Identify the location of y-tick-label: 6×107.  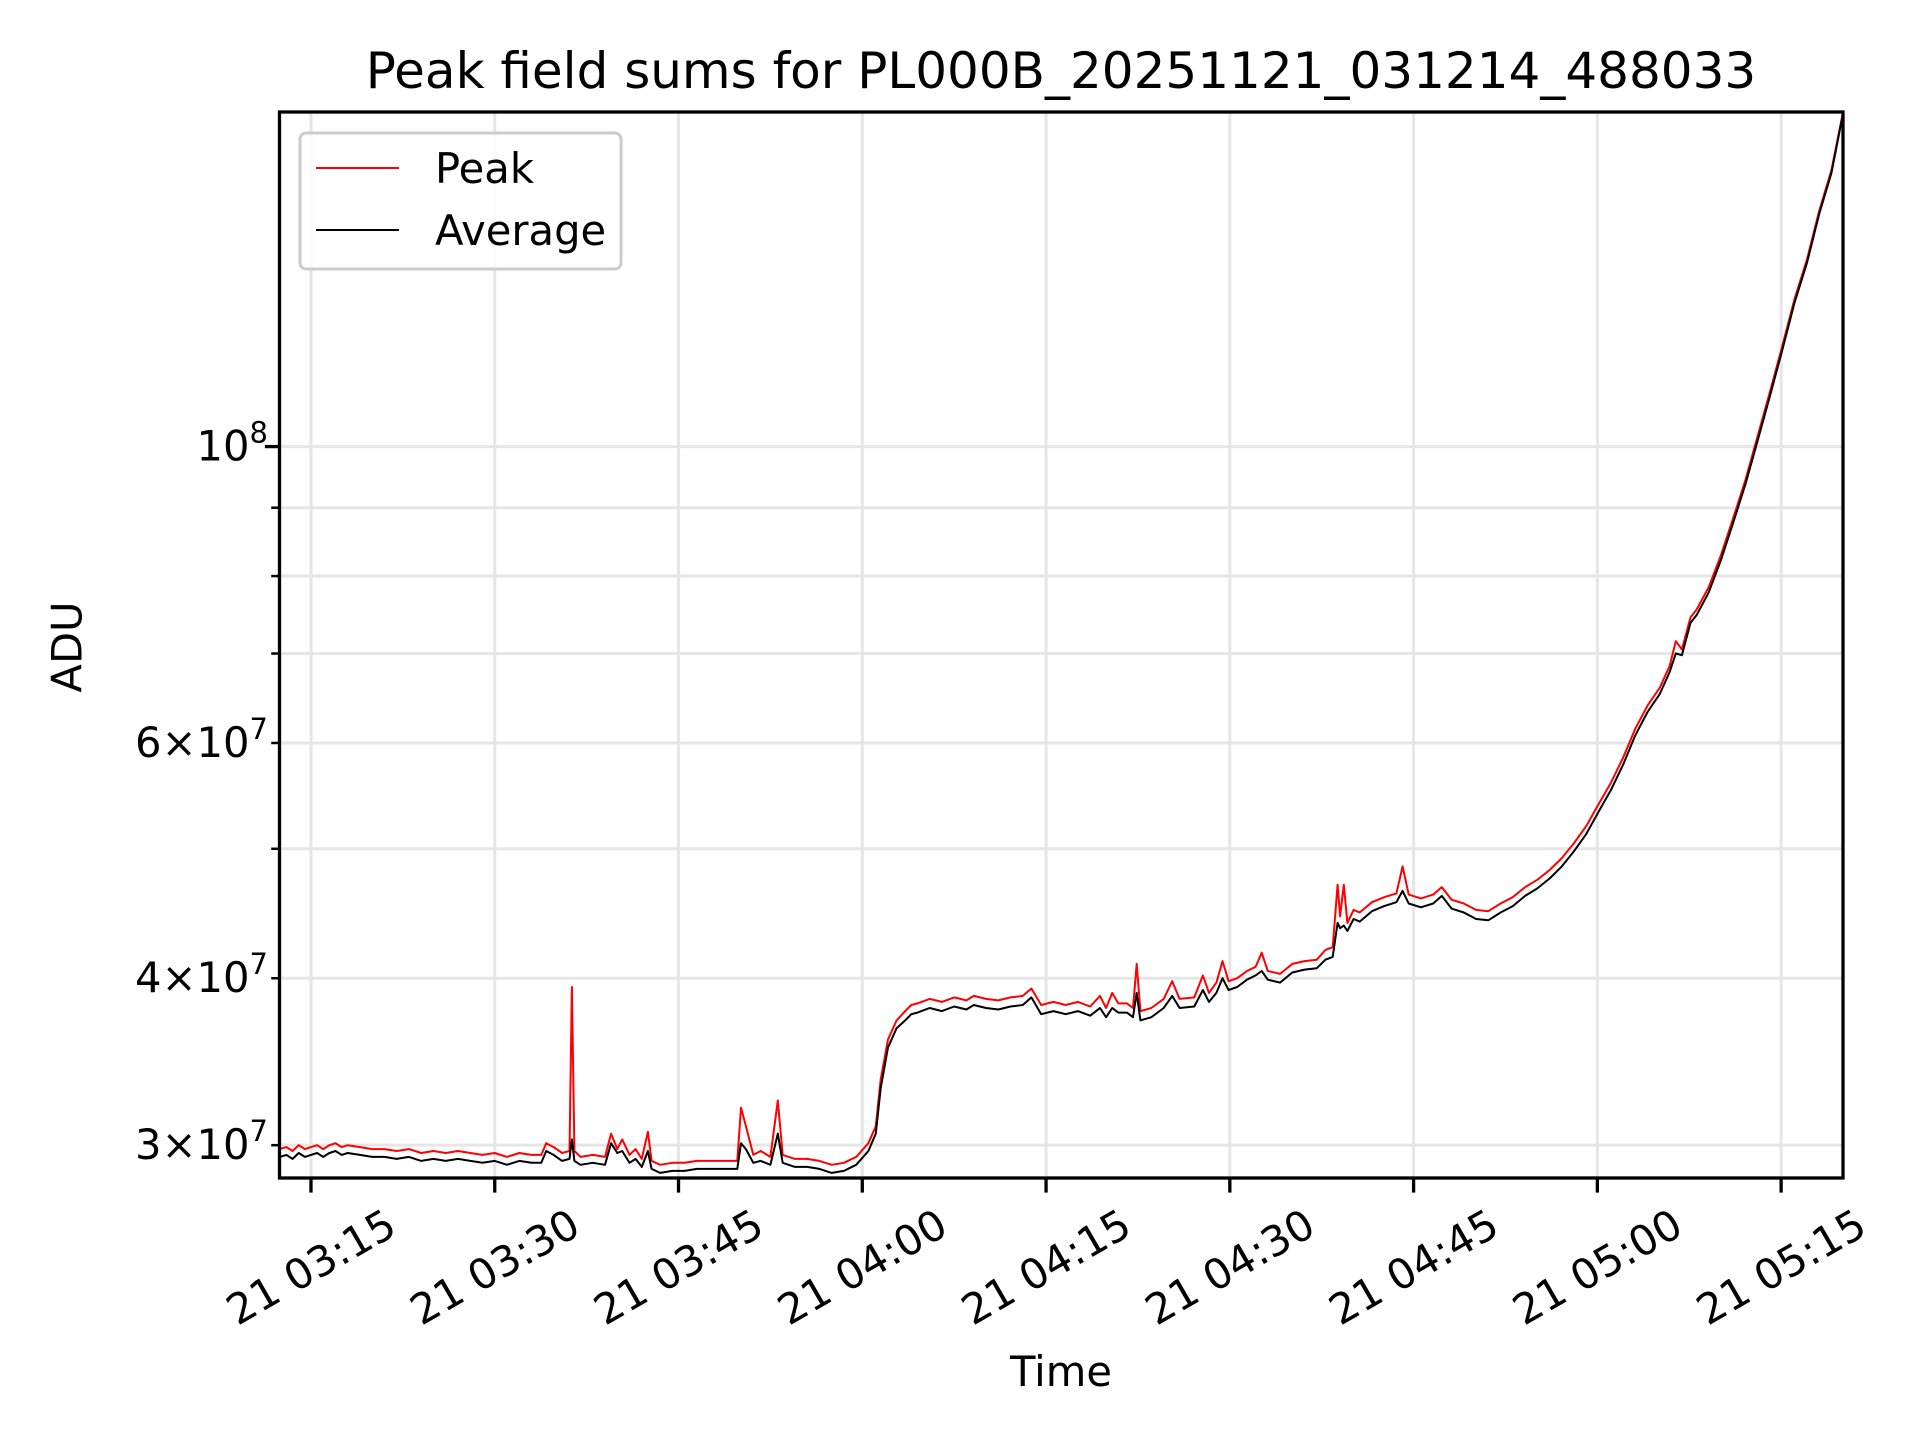
(201, 739).